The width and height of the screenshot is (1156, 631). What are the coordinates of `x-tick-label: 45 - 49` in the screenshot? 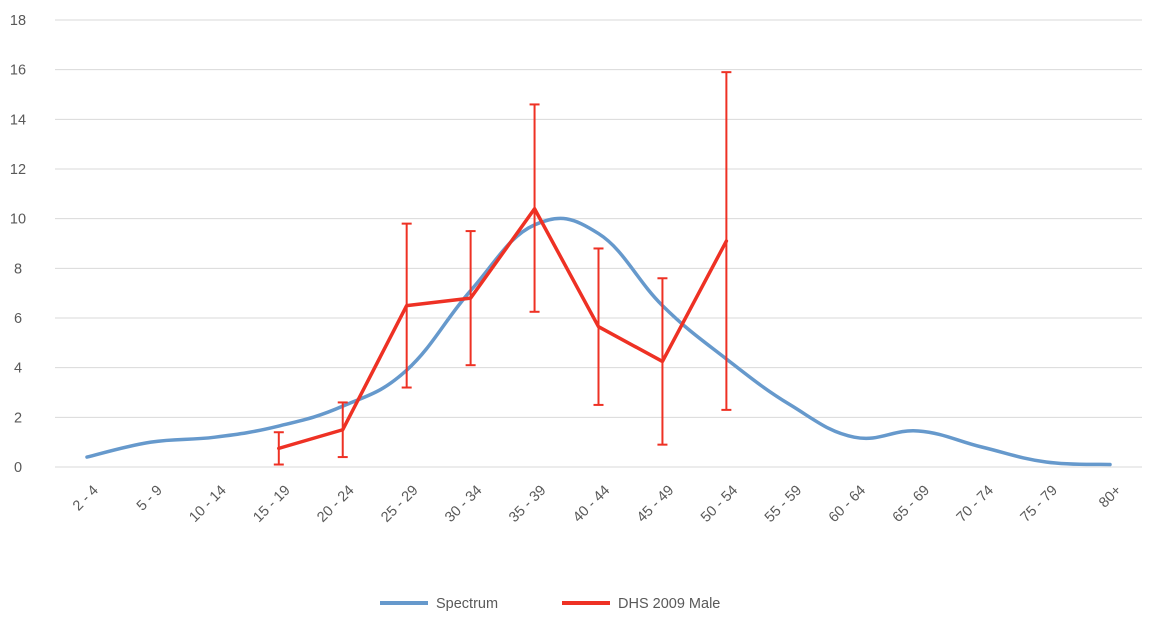 It's located at (655, 504).